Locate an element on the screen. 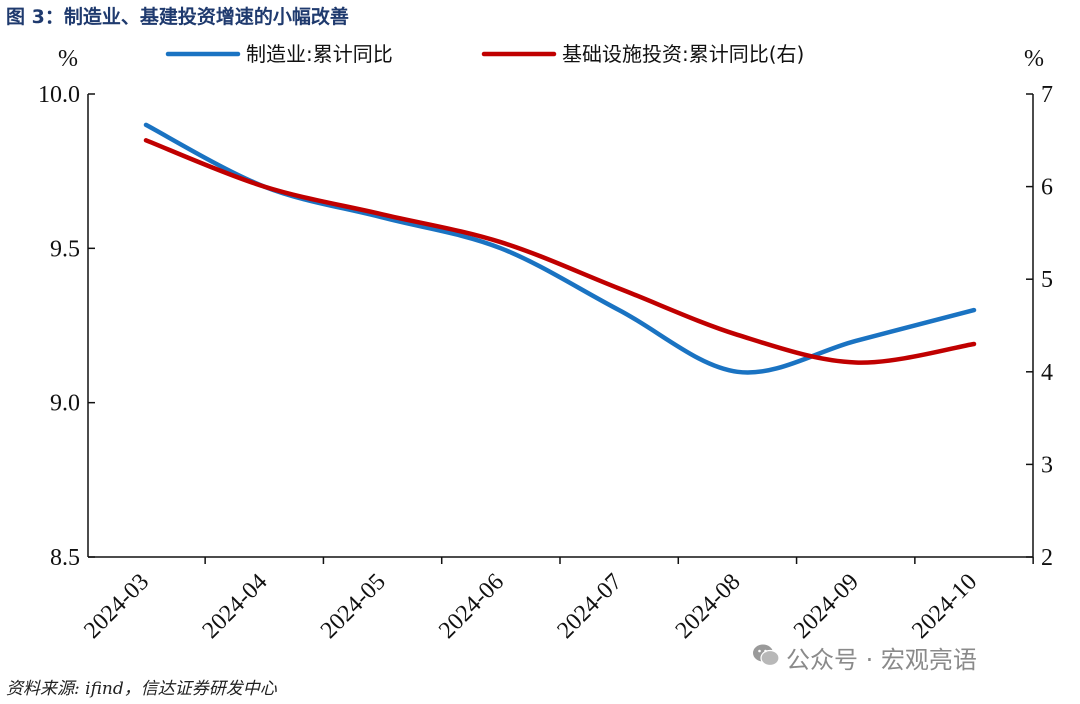 The width and height of the screenshot is (1080, 704). right-axis-unit: % is located at coordinates (1034, 59).